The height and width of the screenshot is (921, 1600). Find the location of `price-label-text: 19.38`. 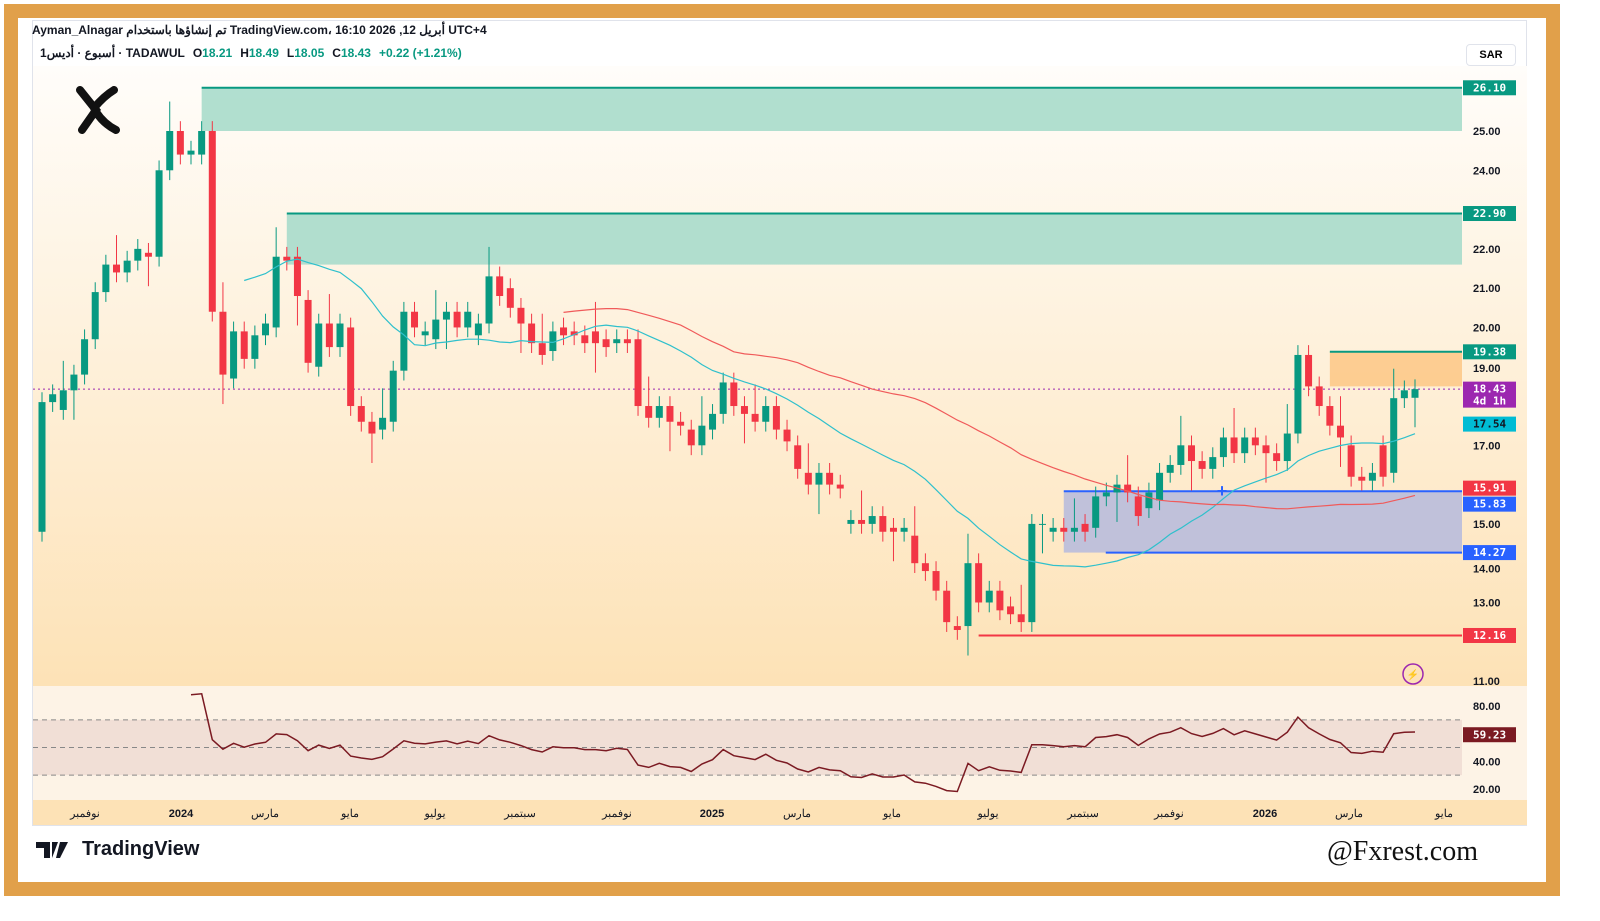

price-label-text: 19.38 is located at coordinates (1489, 351).